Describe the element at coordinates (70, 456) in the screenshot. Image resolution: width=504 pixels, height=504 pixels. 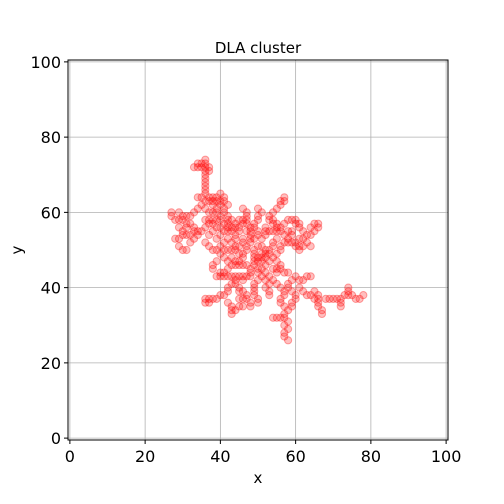
I see `x-tick-label: 0` at that location.